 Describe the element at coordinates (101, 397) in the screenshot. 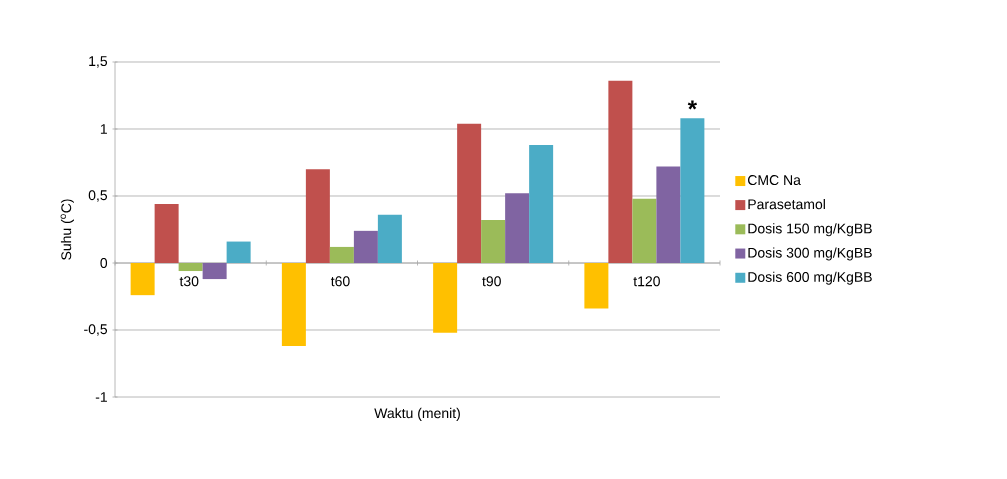

I see `y-tick-label: -1` at that location.